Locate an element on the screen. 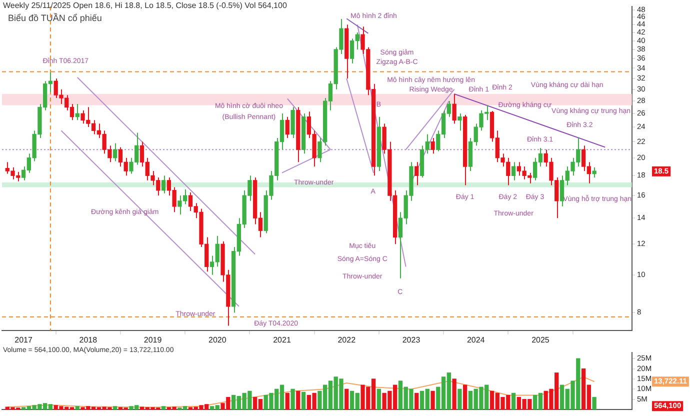 This screenshot has height=416, width=690. x-tick-label: 2020 is located at coordinates (217, 339).